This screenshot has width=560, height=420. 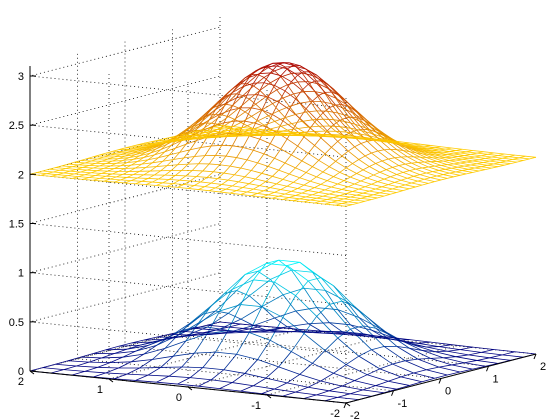 I want to click on x-tick, so click(x=345, y=405).